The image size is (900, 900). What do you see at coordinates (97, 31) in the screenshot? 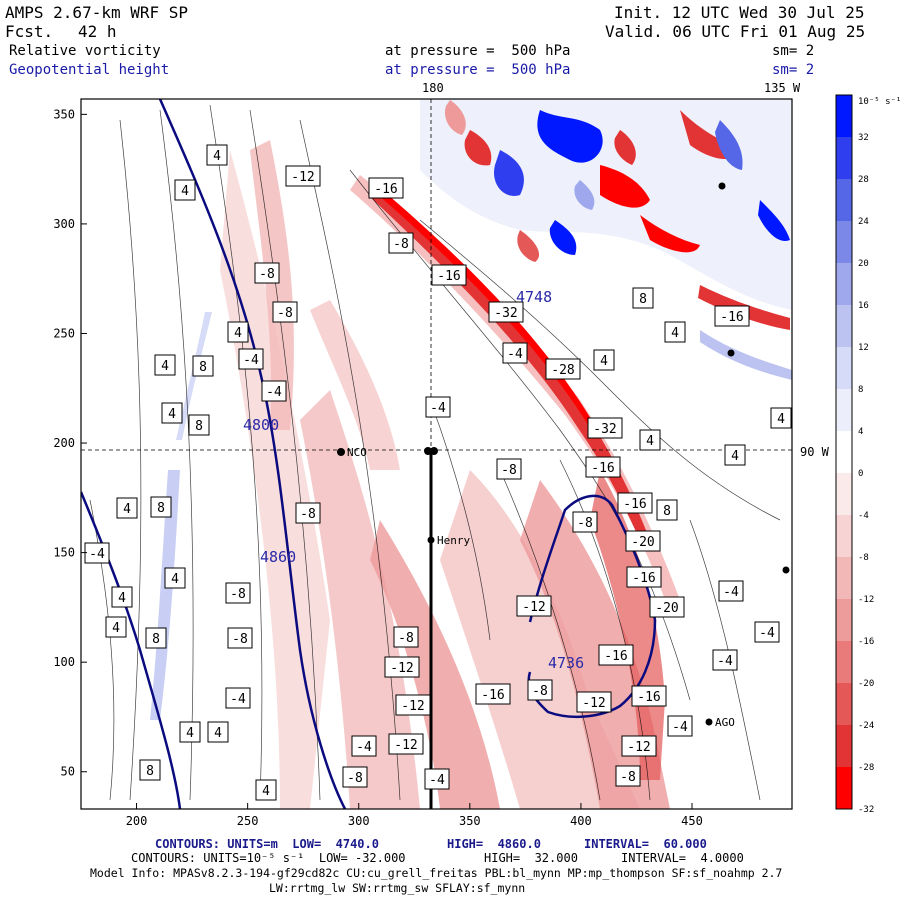
I see `forecast-hour: 42 h` at bounding box center [97, 31].